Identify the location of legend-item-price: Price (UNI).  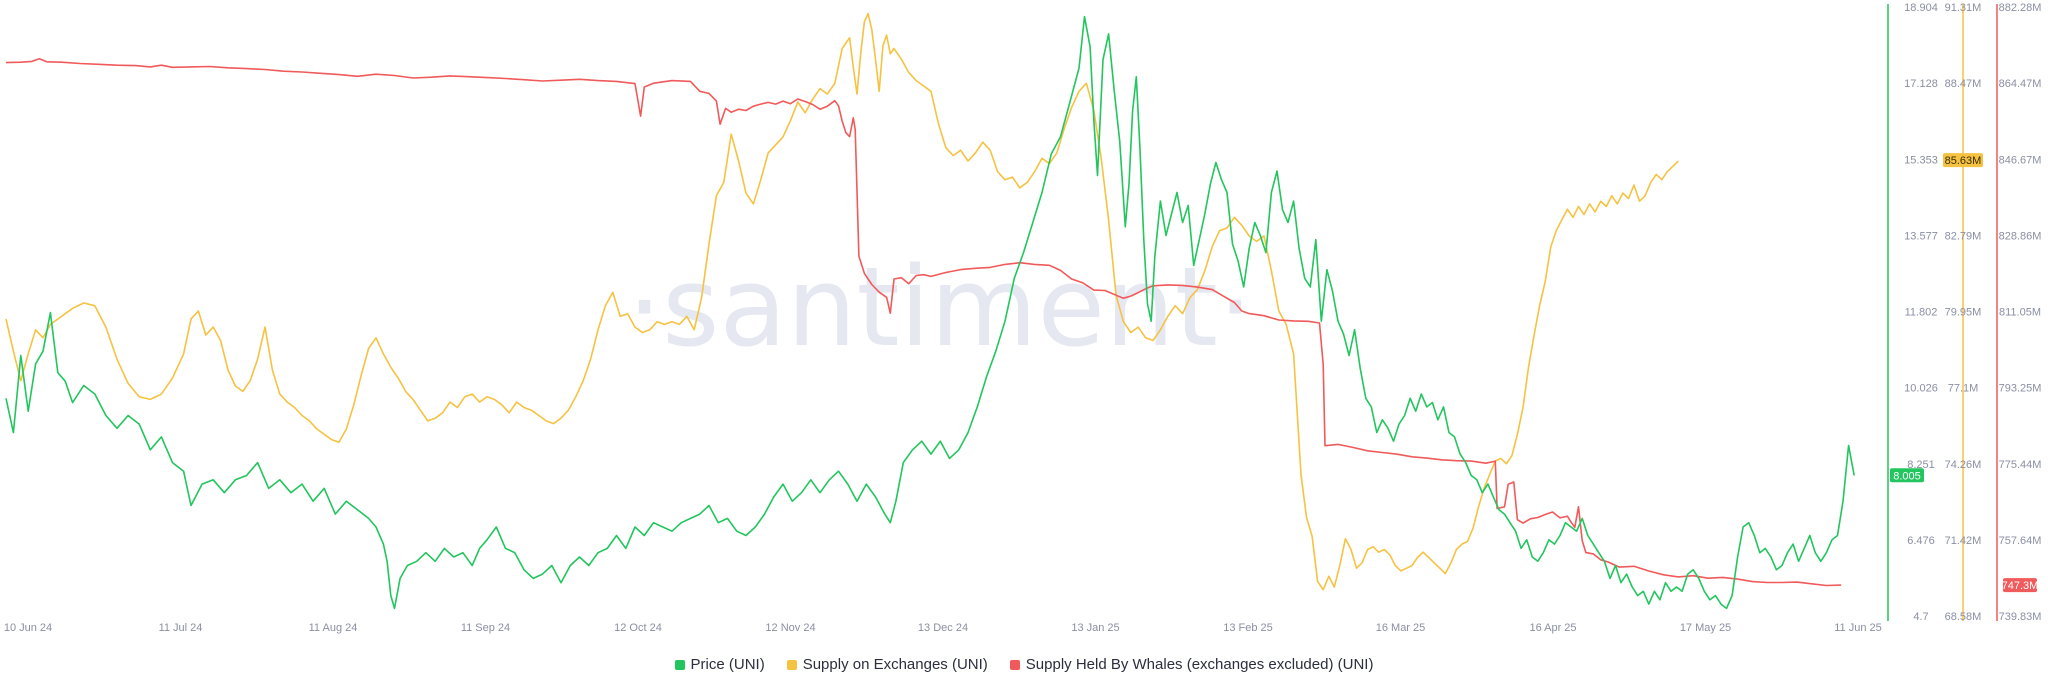
(719, 664).